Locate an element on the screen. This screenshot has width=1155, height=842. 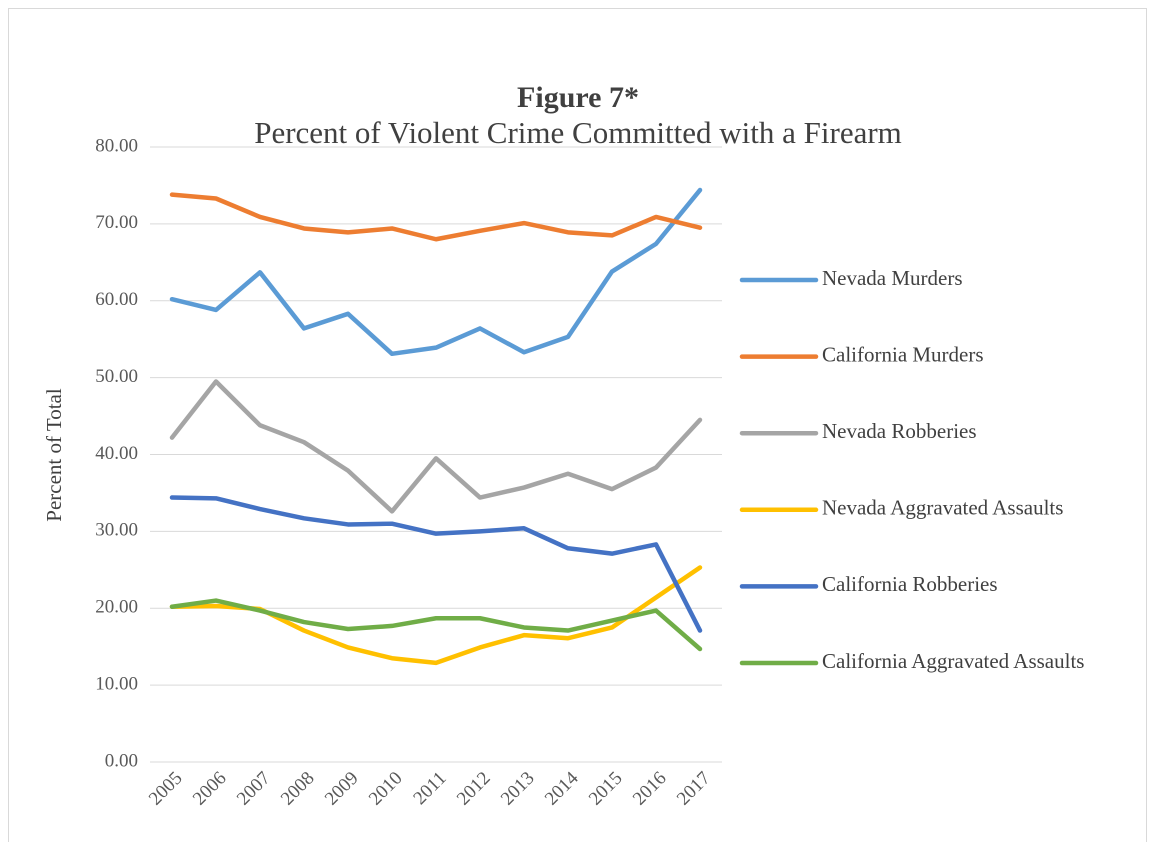
legend-label: Nevada Murders is located at coordinates (892, 278).